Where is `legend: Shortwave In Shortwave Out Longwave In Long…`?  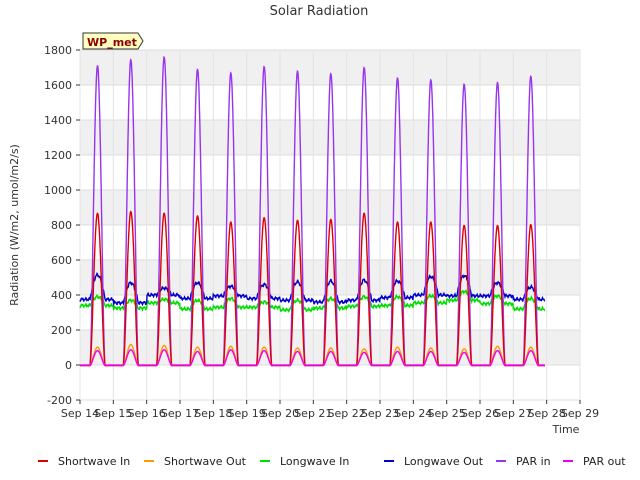
legend: Shortwave In Shortwave Out Longwave In Long… is located at coordinates (332, 461).